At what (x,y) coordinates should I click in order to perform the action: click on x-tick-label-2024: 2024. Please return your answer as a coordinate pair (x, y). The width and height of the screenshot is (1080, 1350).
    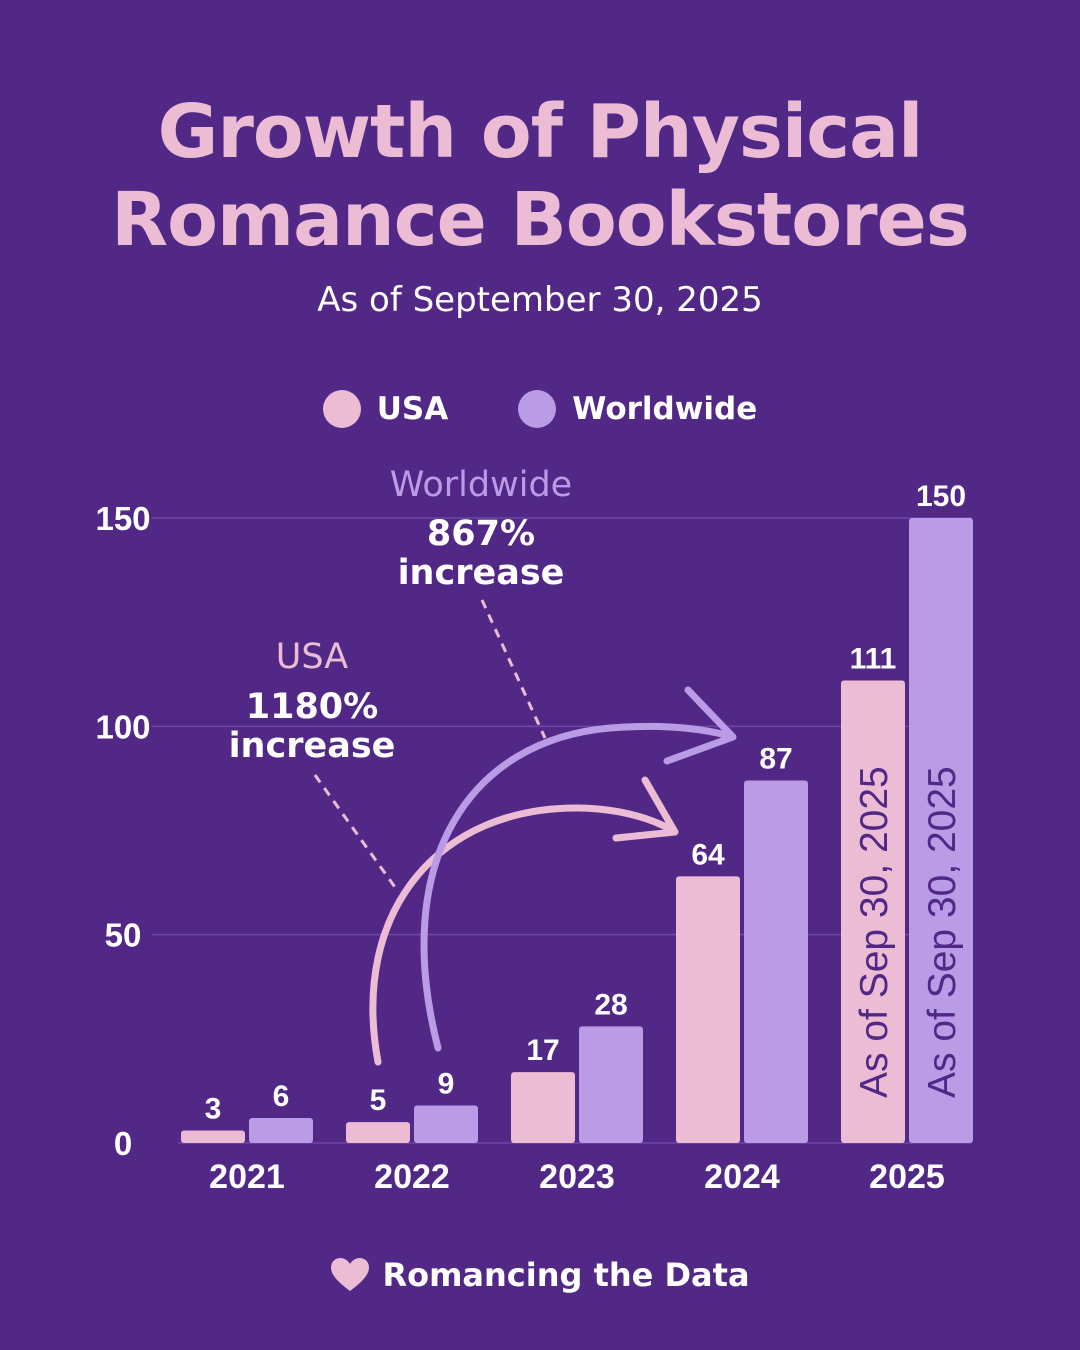
    Looking at the image, I should click on (742, 1177).